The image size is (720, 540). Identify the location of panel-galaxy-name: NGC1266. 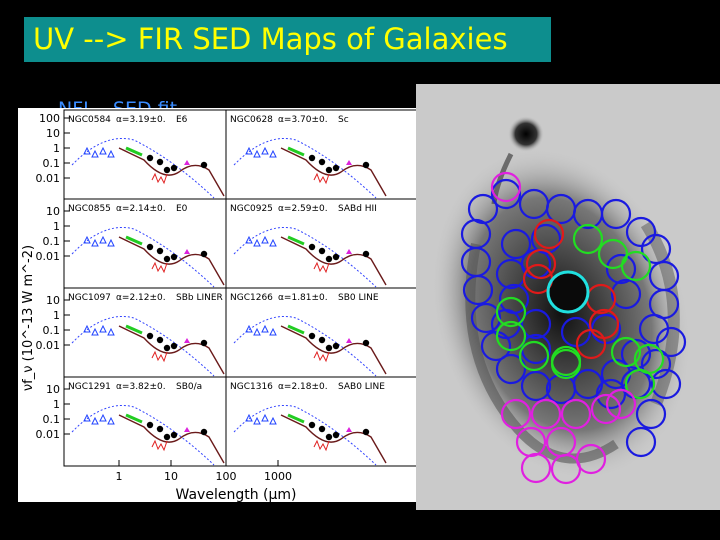
(251, 298).